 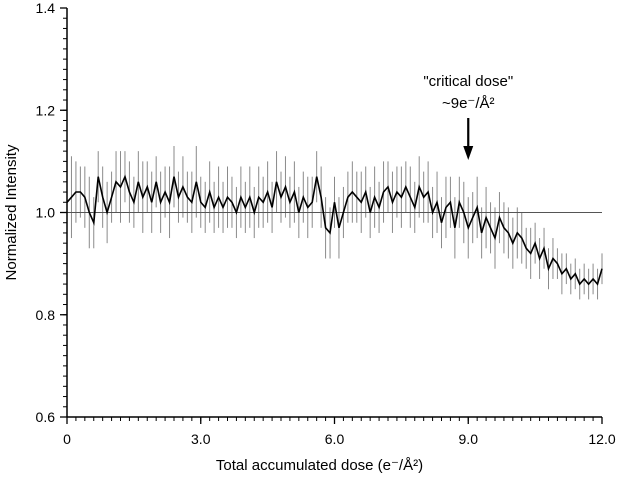 What do you see at coordinates (46, 8) in the screenshot?
I see `y-tick-label: 1.4` at bounding box center [46, 8].